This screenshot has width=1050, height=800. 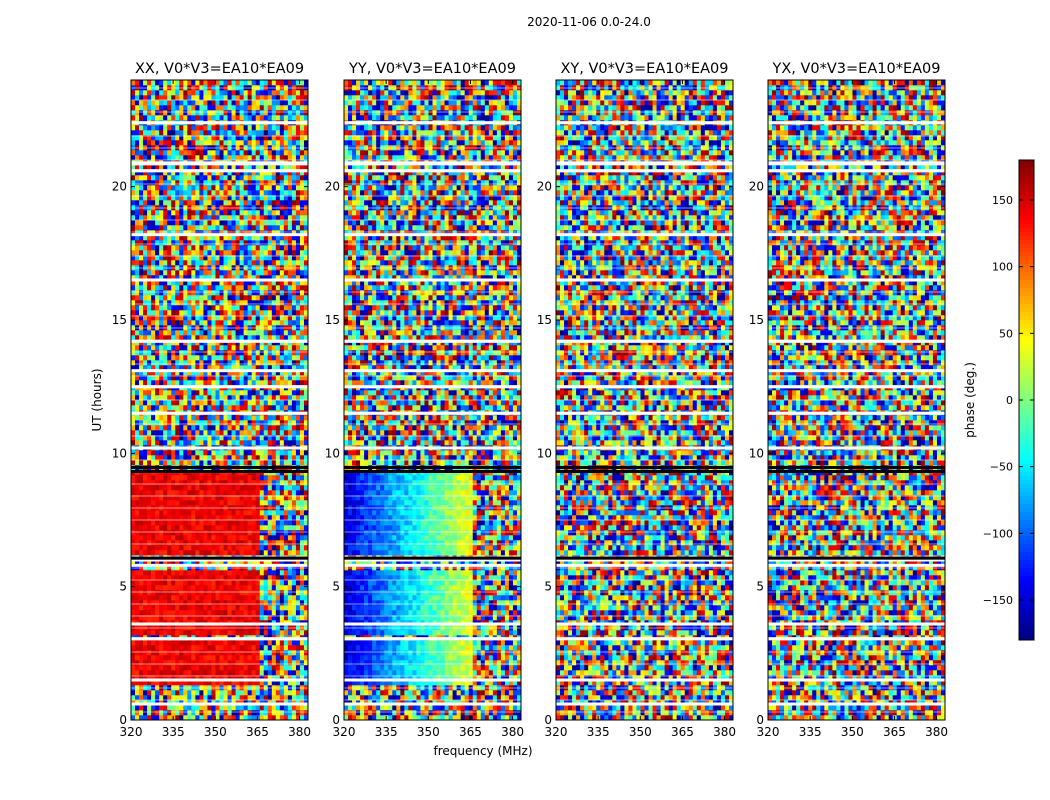 I want to click on panel-title: YX, V0*V3=EA10*EA09, so click(x=855, y=69).